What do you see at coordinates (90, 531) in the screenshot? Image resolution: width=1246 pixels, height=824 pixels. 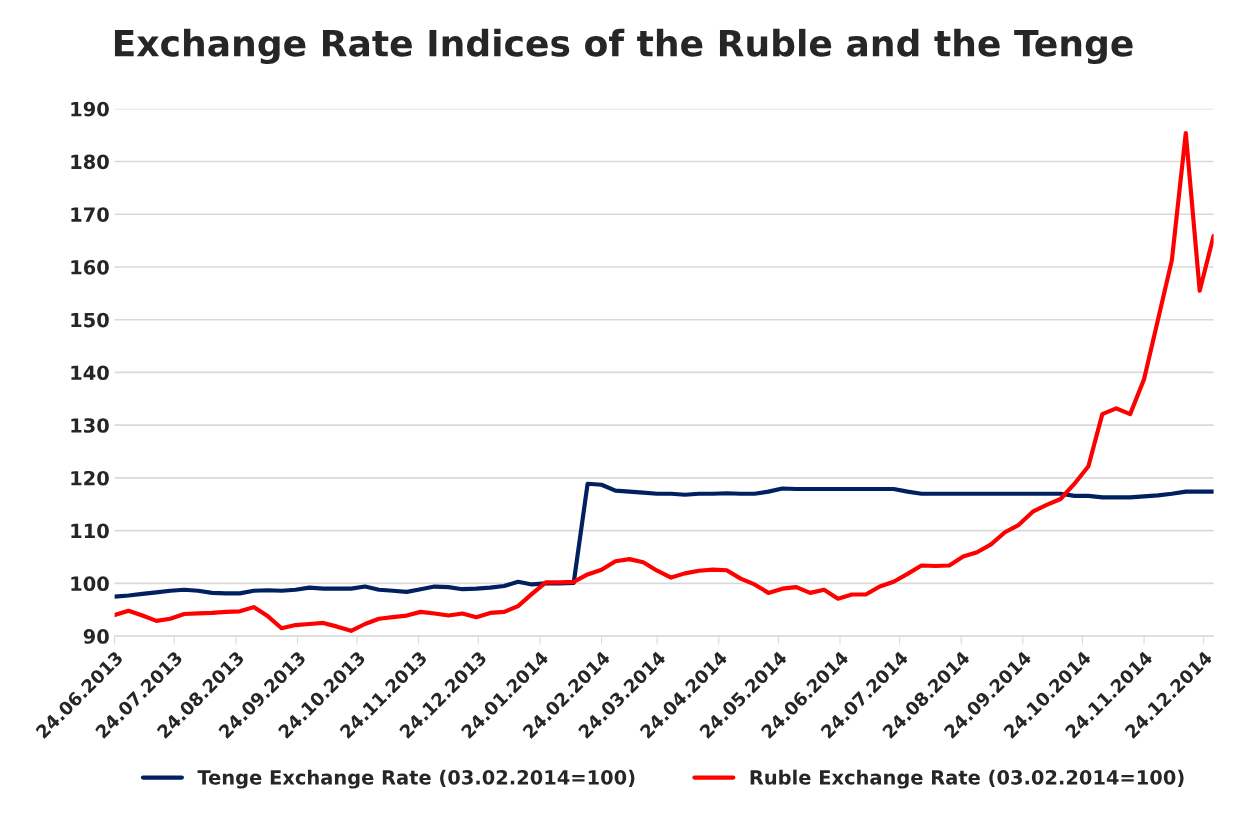 I see `y-tick-label: 110` at bounding box center [90, 531].